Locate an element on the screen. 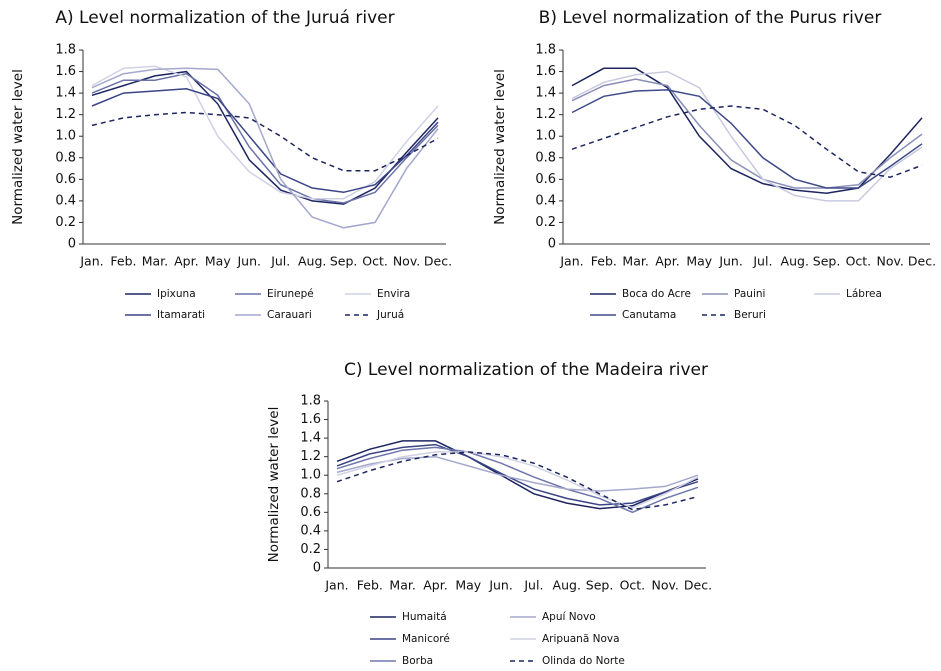  legend-label: Canutama is located at coordinates (649, 315).